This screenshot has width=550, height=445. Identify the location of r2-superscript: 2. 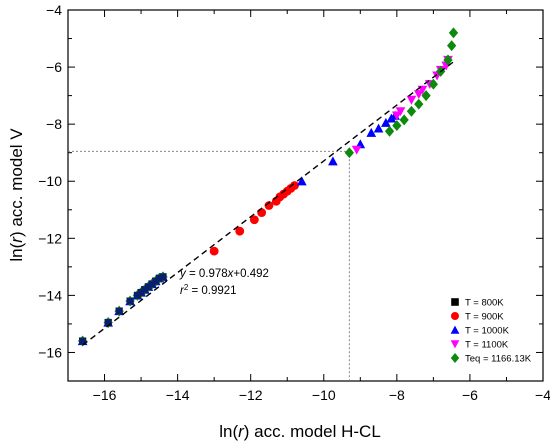
(186, 287).